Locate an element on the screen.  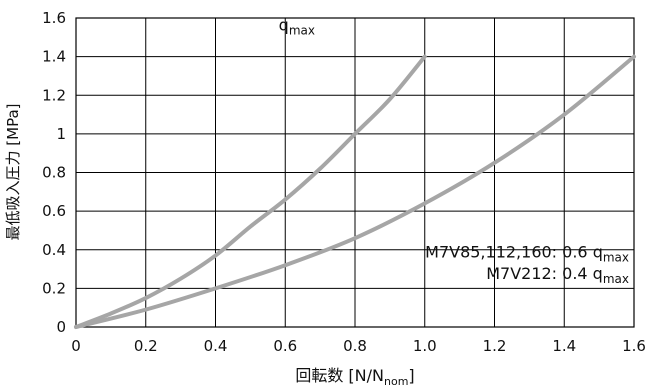
x-tick-label: 0.2 is located at coordinates (146, 346).